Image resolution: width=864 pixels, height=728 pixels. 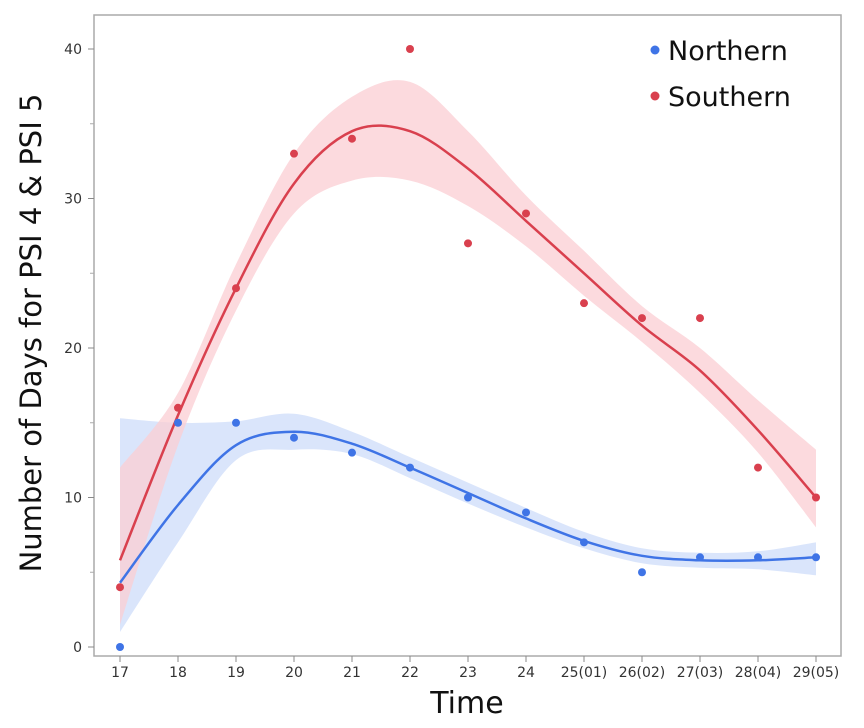 What do you see at coordinates (728, 51) in the screenshot?
I see `legend-label-northern: Northern` at bounding box center [728, 51].